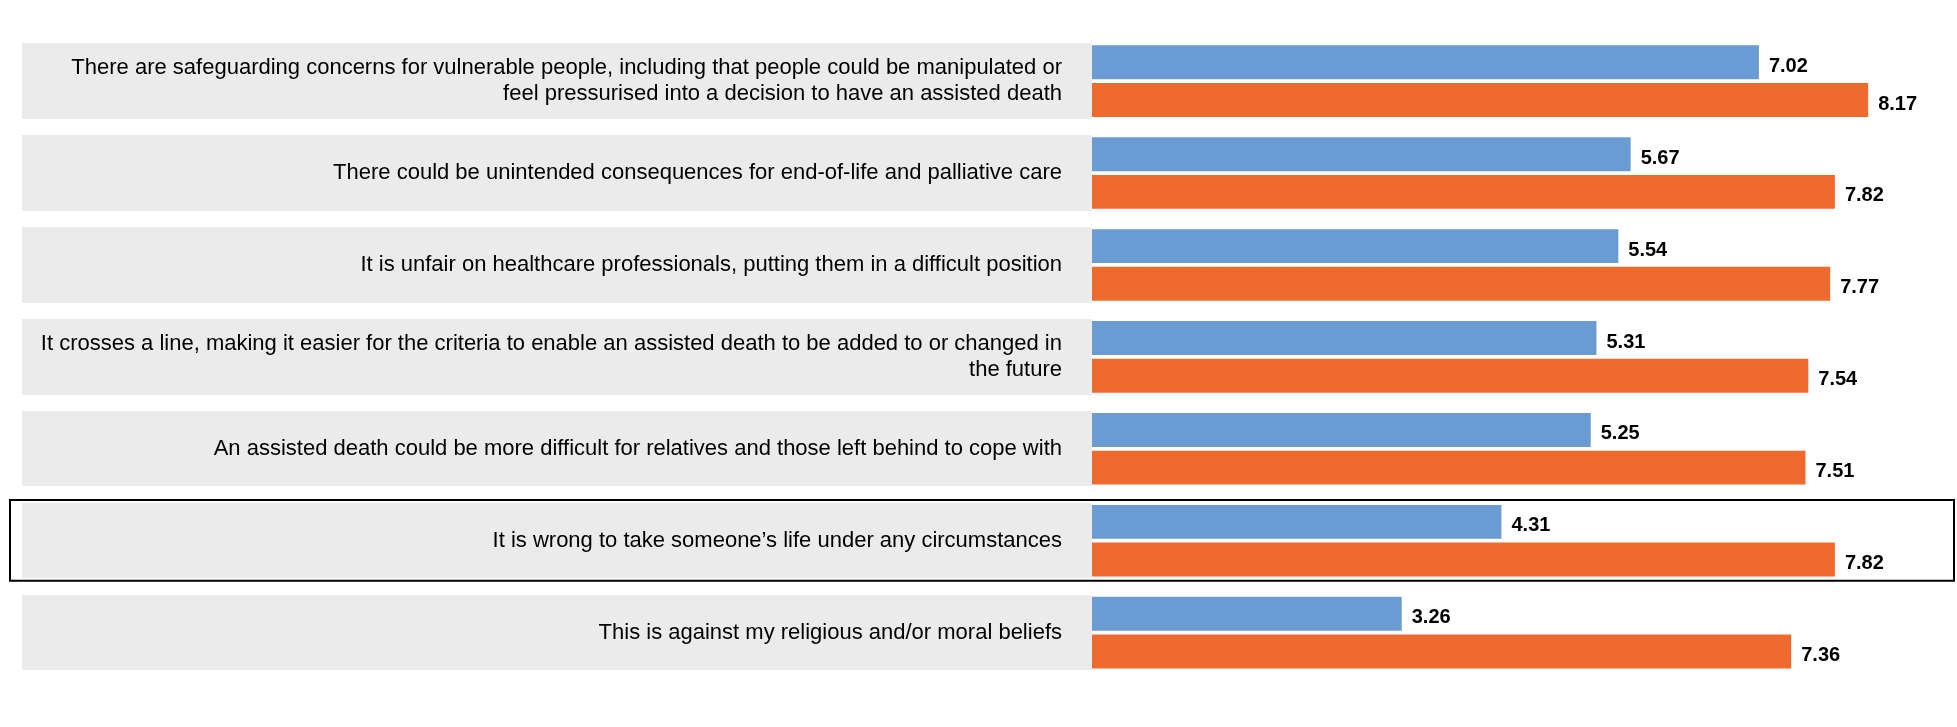 This screenshot has height=727, width=1957. What do you see at coordinates (1860, 286) in the screenshot?
I see `data-label: 7.77` at bounding box center [1860, 286].